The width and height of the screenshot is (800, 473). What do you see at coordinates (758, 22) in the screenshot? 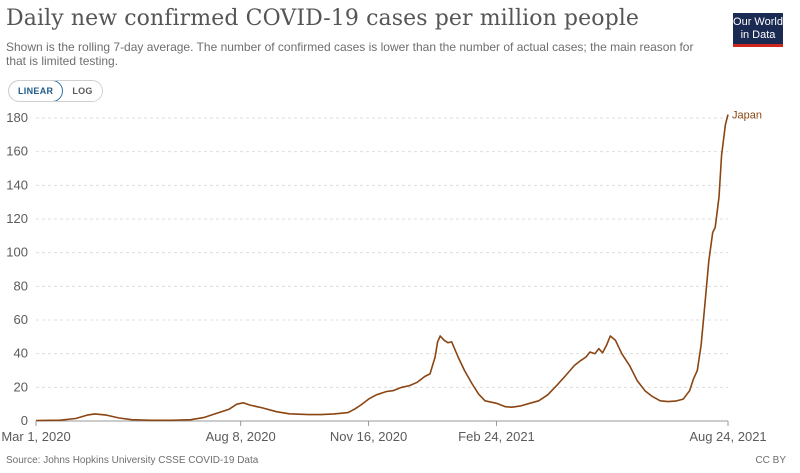
I see `logo-line-1: Our World` at bounding box center [758, 22].